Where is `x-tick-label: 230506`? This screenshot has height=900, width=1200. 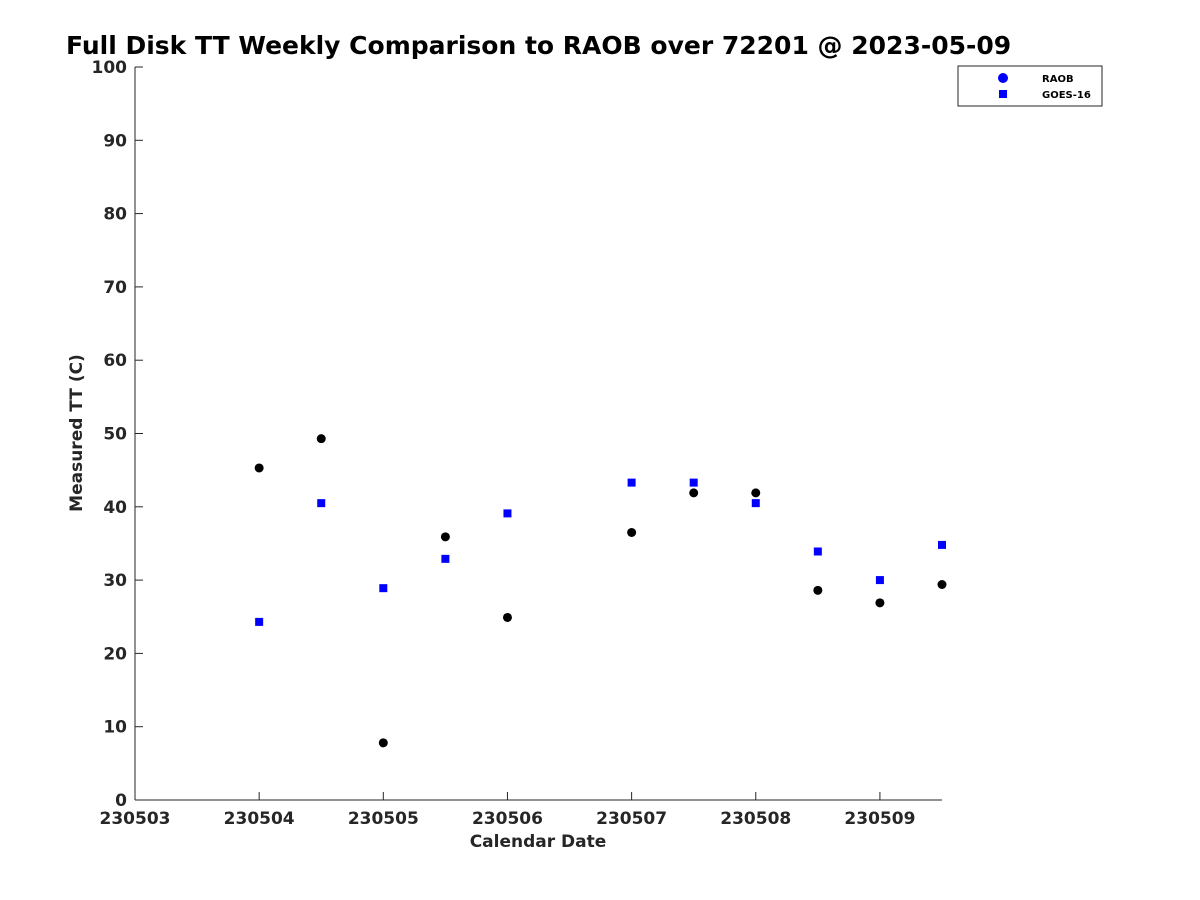 x-tick-label: 230506 is located at coordinates (507, 819).